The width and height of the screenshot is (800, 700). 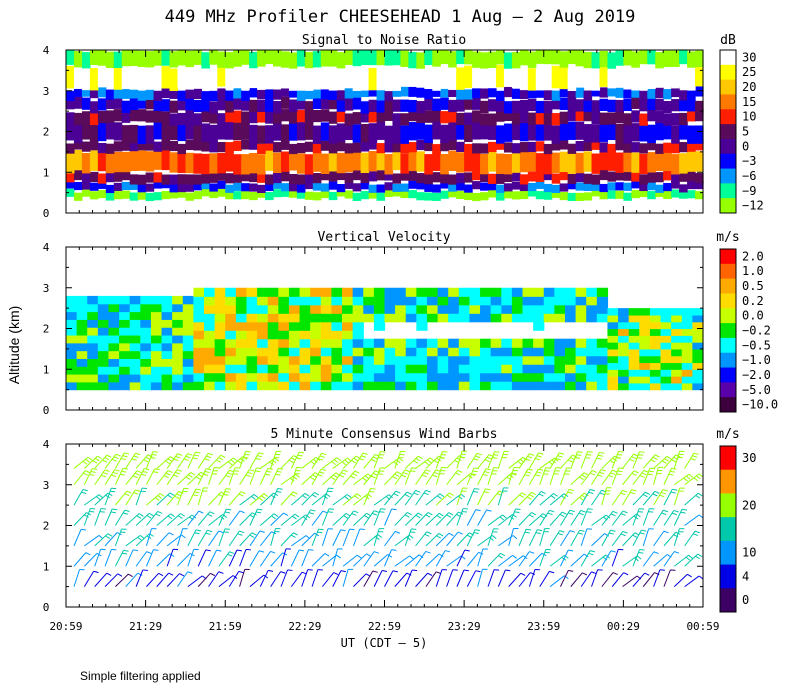 What do you see at coordinates (728, 271) in the screenshot?
I see `vv-colorbar-swatch` at bounding box center [728, 271].